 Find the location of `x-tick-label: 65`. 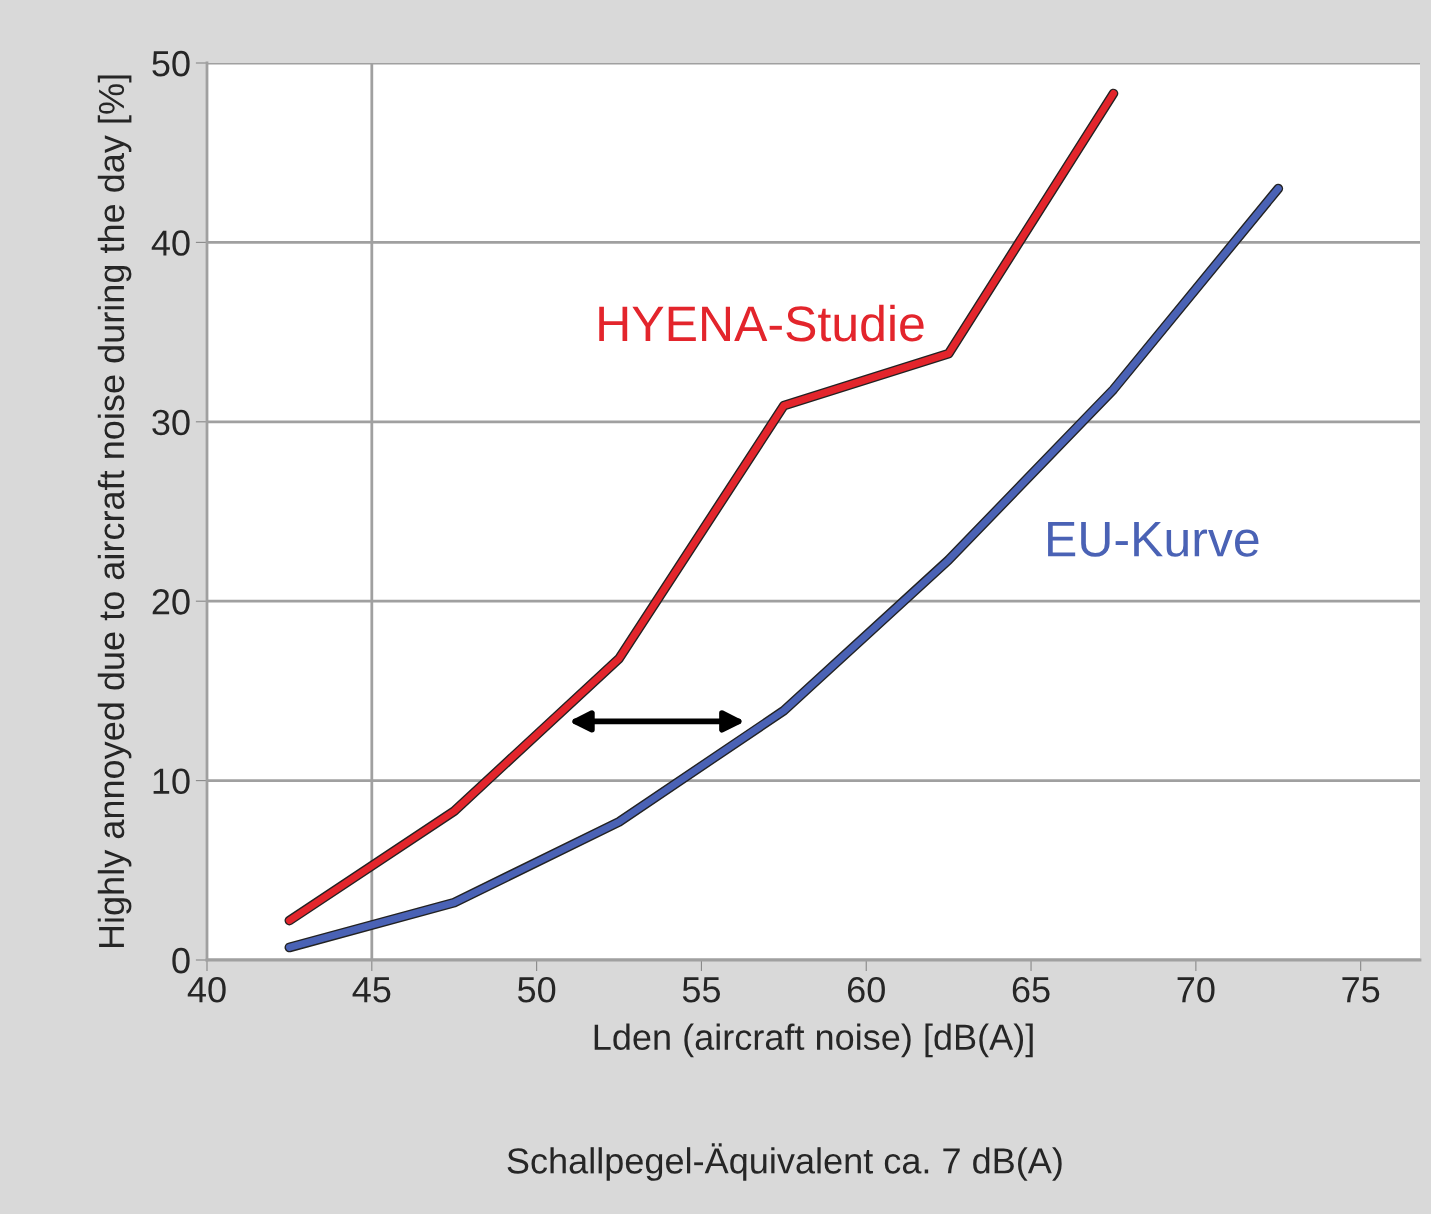

x-tick-label: 65 is located at coordinates (1031, 989).